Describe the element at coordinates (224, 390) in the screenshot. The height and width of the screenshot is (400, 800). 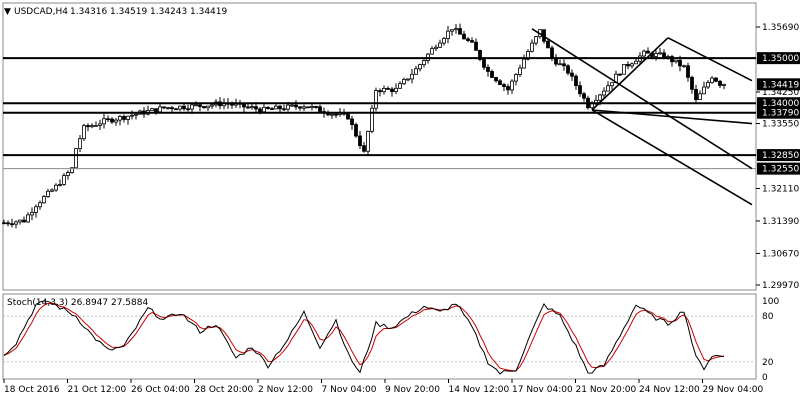
I see `time-tick-label: 28 Oct 20:00` at that location.